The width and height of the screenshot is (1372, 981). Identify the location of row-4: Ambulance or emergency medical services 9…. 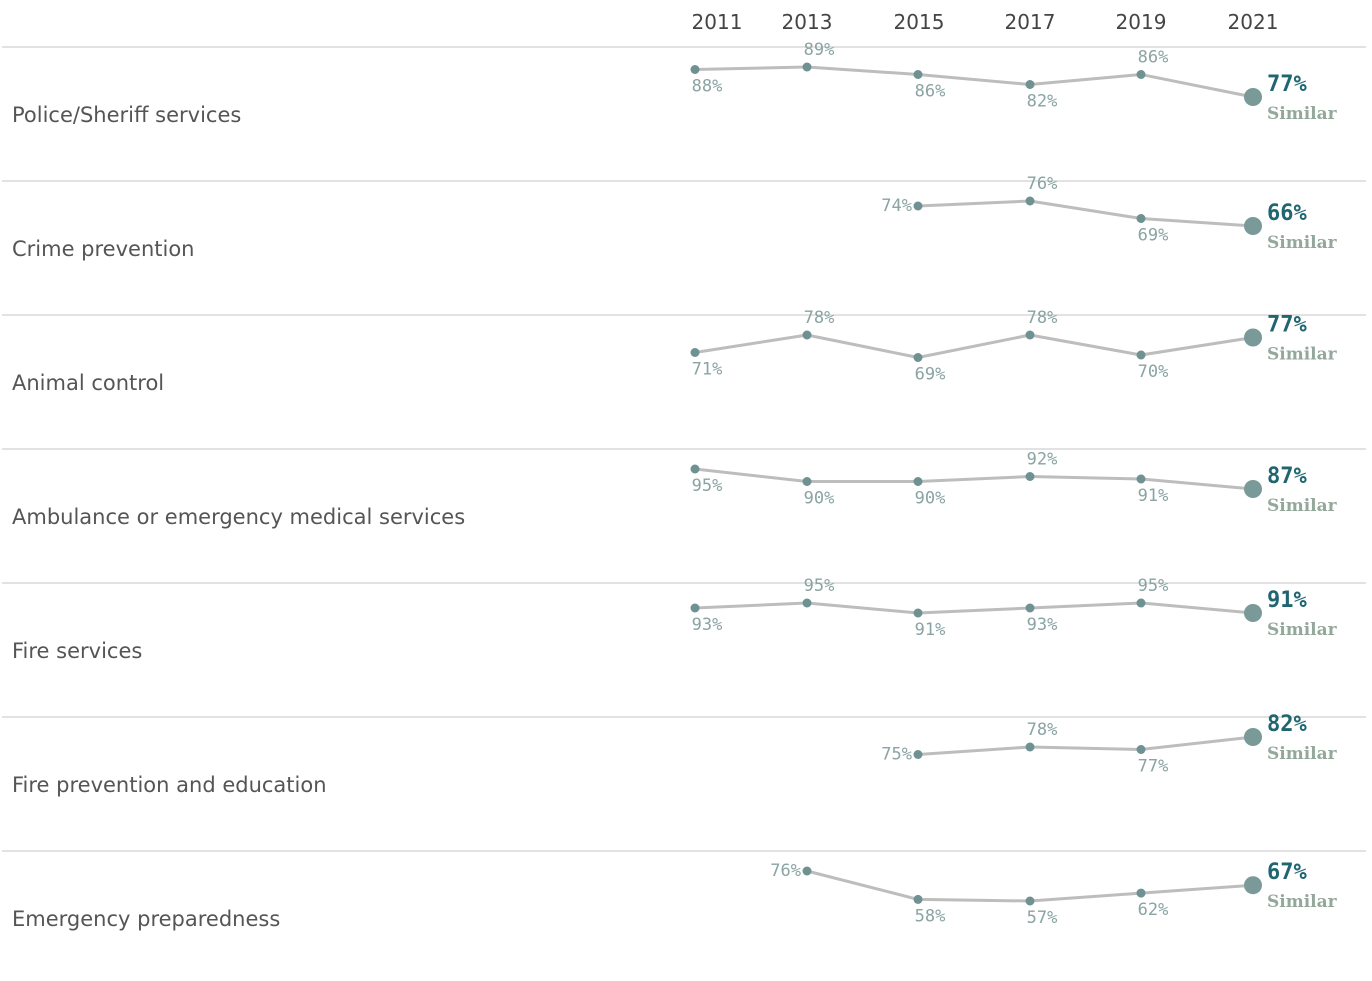
(684, 488).